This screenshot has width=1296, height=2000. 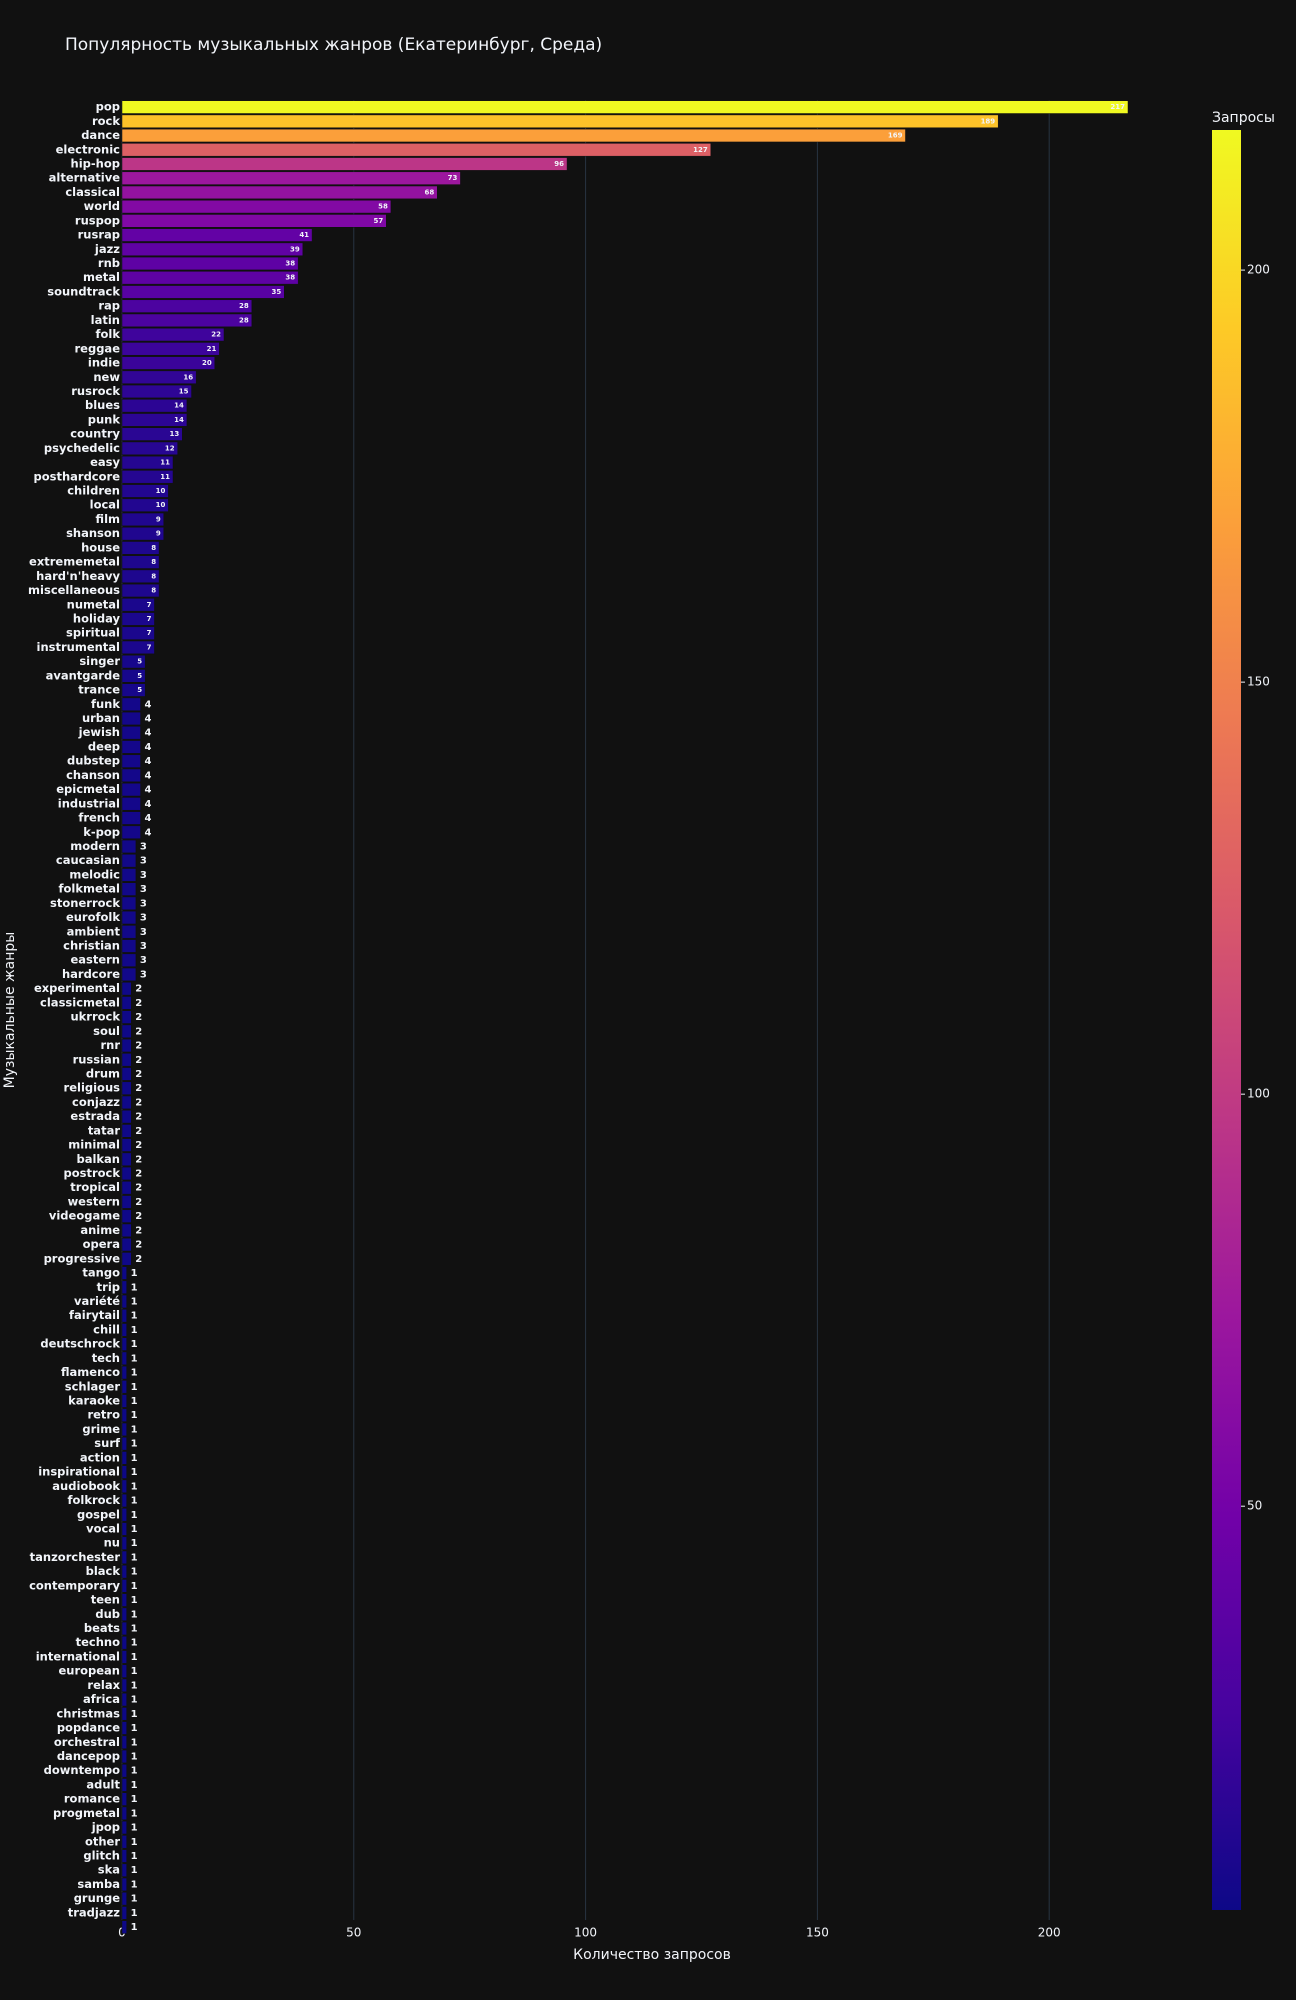 What do you see at coordinates (94, 1145) in the screenshot?
I see `y-tick-label: minimal` at bounding box center [94, 1145].